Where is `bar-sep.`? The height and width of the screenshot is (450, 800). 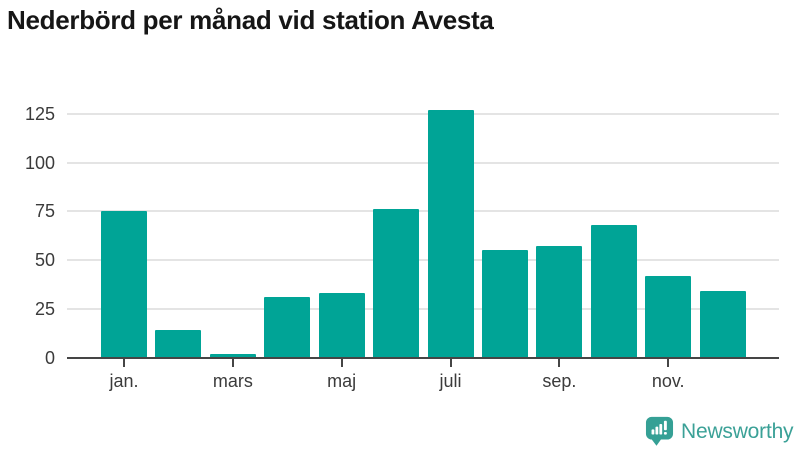 bar-sep. is located at coordinates (559, 302).